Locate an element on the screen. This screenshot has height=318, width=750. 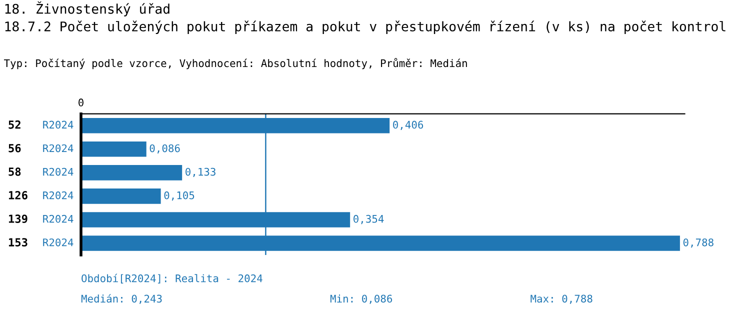
text: Typ: Počítaný podle vzorce, Vyhodnocení: Absolutní hodnoty, Průměr: Medián is located at coordinates (235, 64).